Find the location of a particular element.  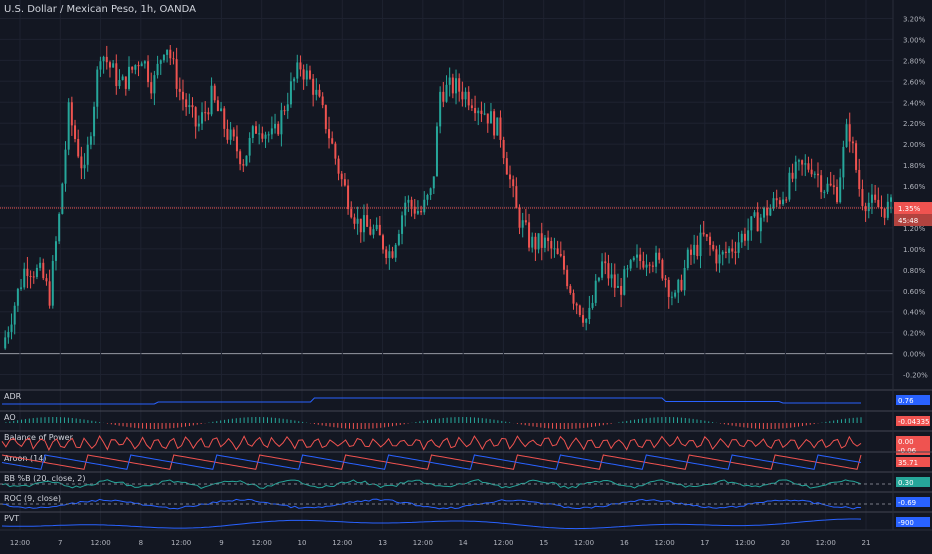

indicator-pane: AO -0.04335 is located at coordinates (466, 419).